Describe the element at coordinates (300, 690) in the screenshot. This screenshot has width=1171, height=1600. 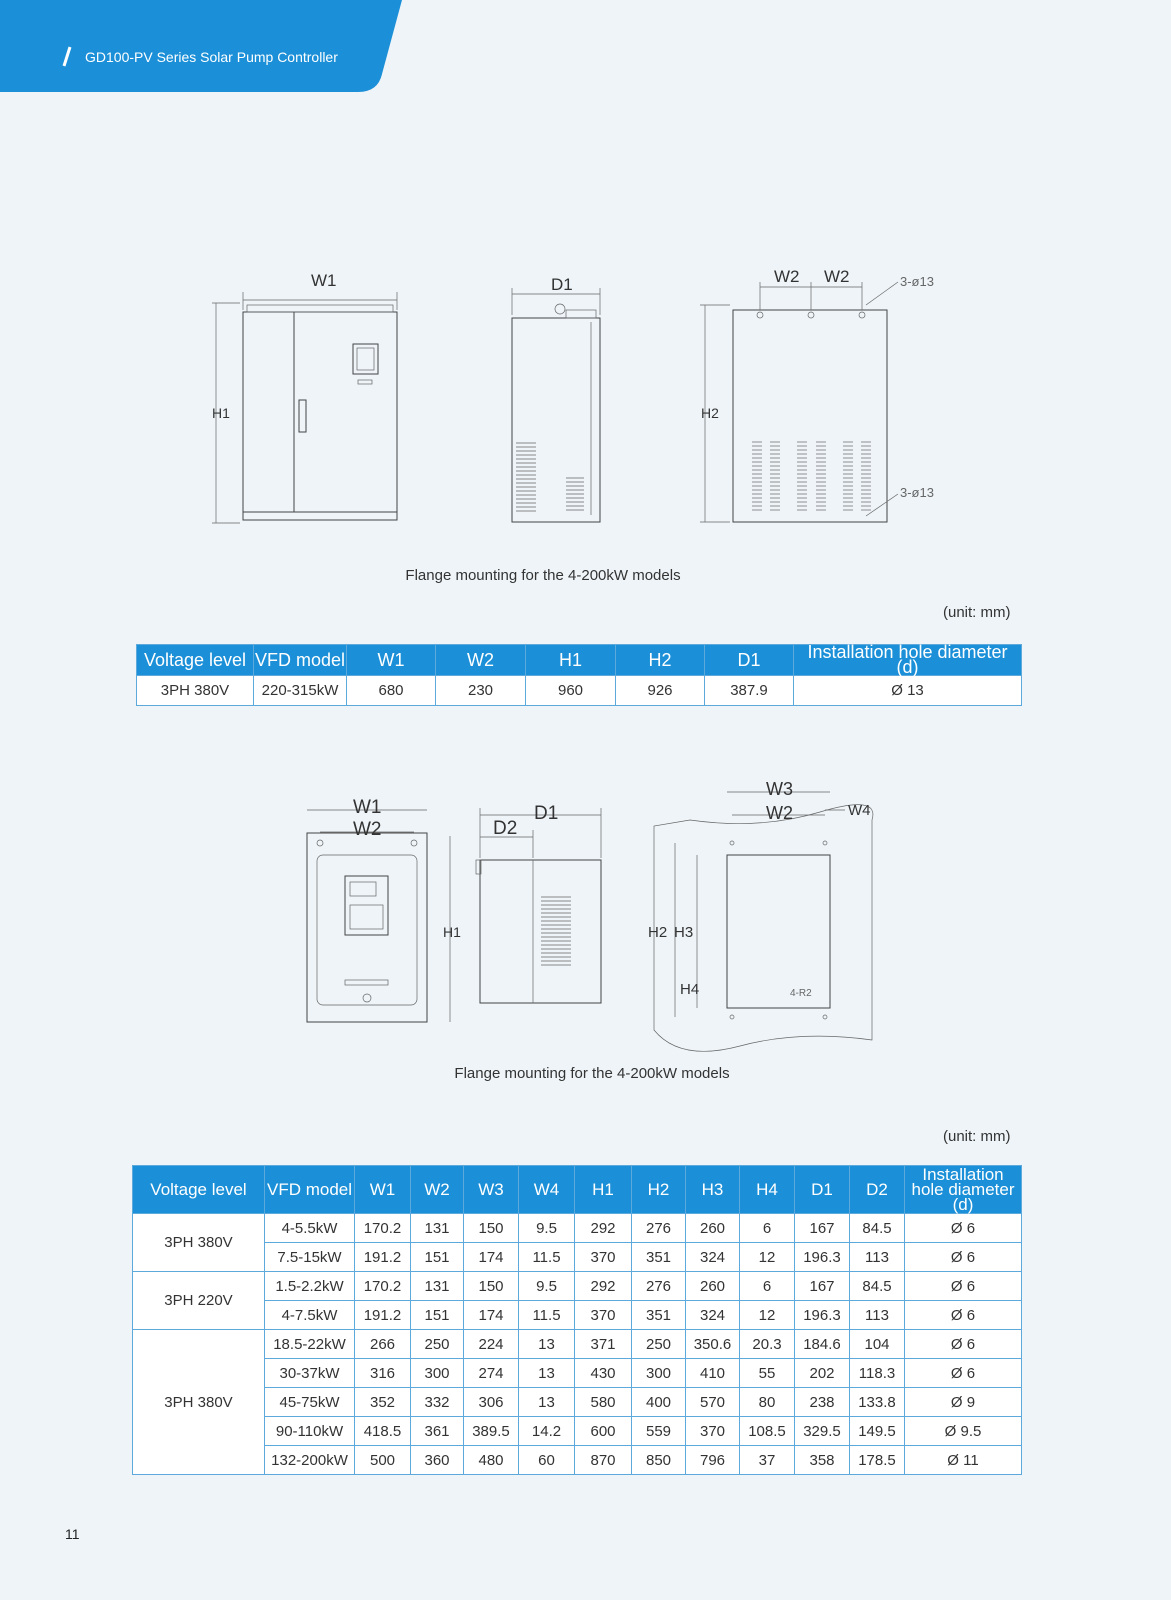
I see `table-cell: 220-315kW` at that location.